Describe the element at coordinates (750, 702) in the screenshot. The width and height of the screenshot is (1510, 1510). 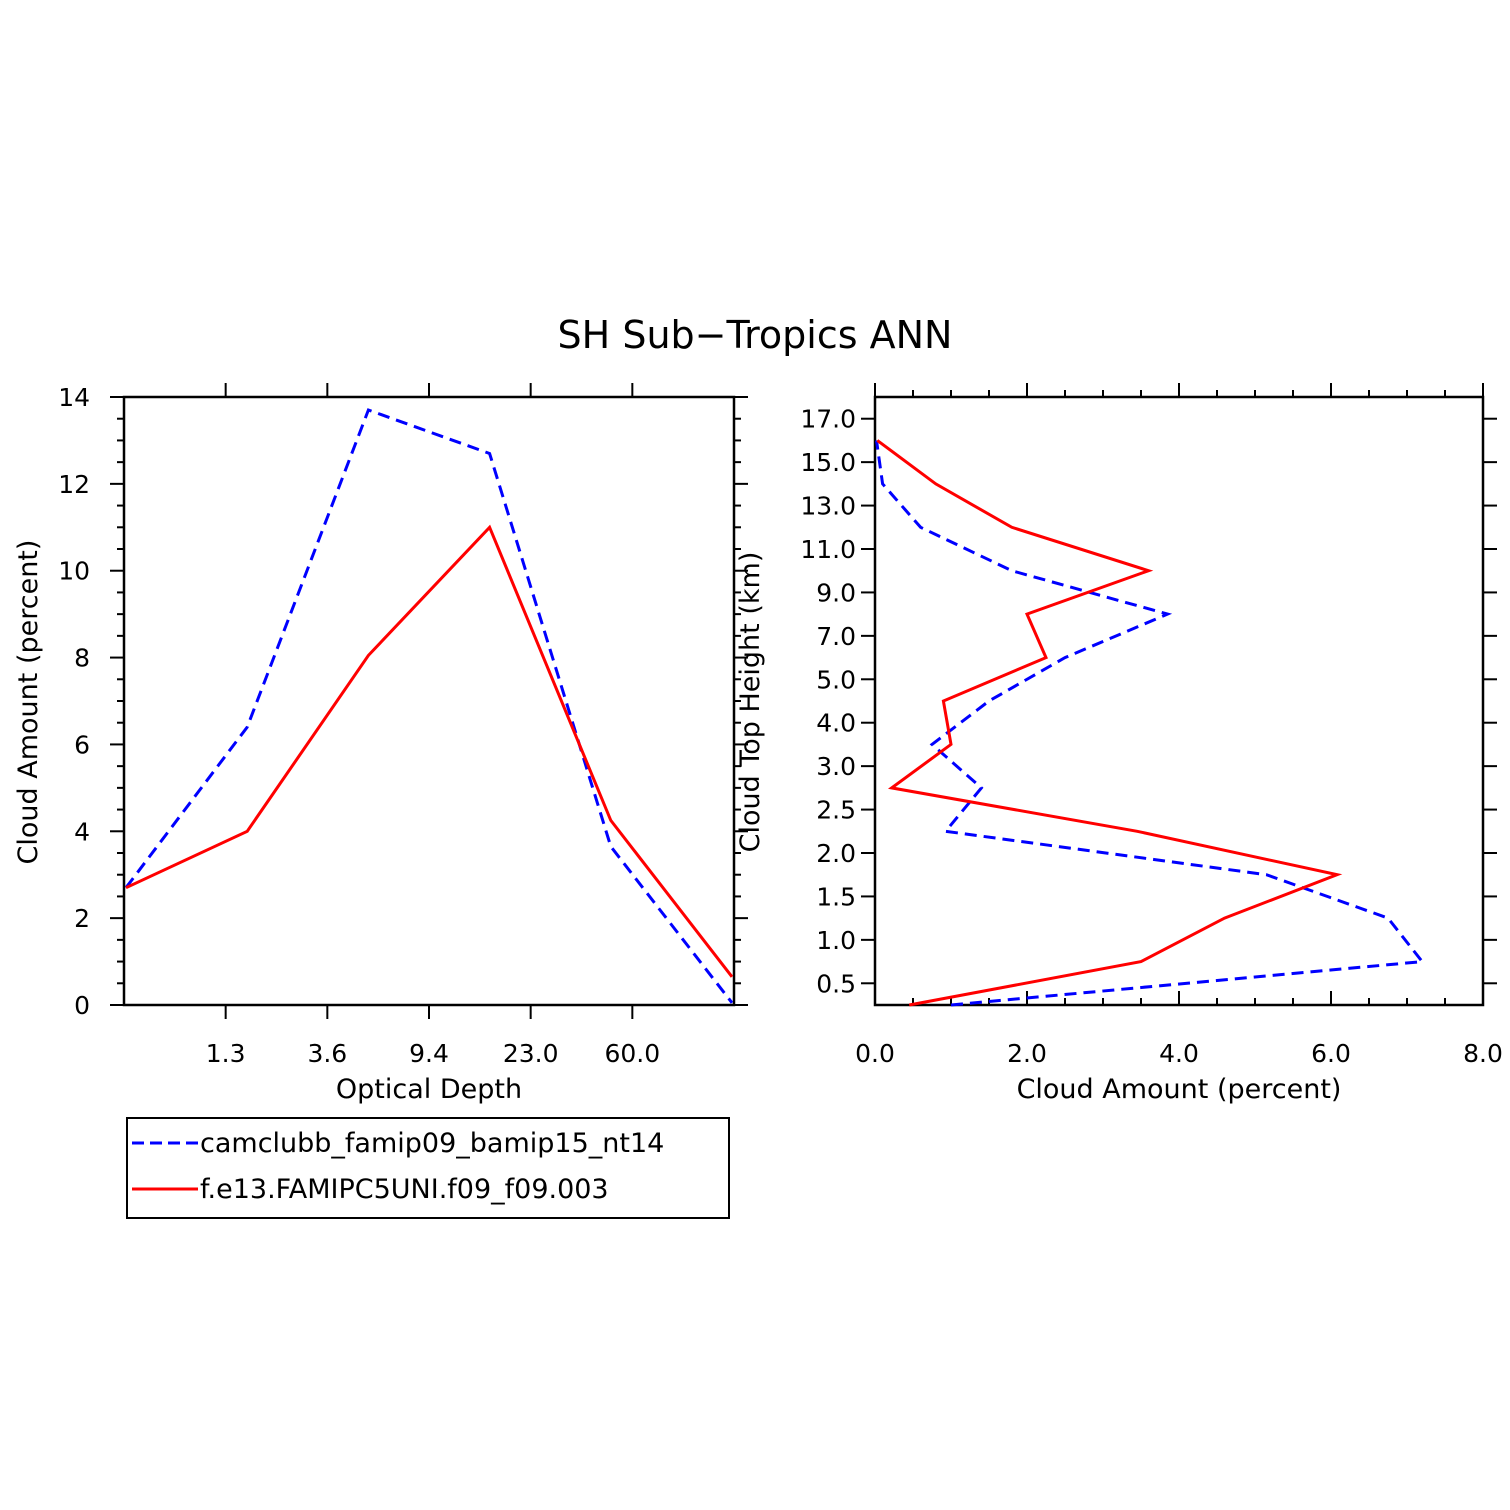
I see `y-axis-label: Cloud Top Height (km)` at that location.